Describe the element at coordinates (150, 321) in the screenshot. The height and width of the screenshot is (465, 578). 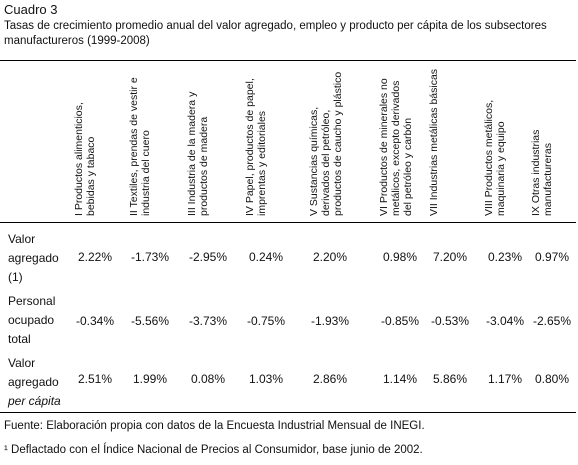
I see `cell-value: -5.56%` at that location.